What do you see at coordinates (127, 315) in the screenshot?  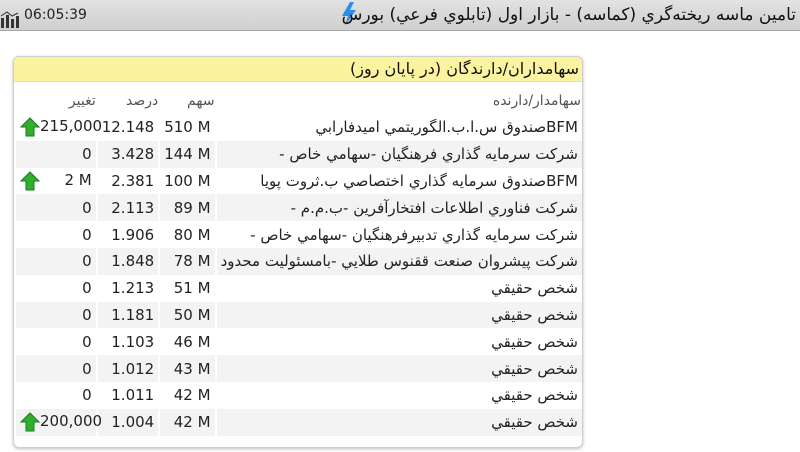 I see `percent-cell: 1.181` at bounding box center [127, 315].